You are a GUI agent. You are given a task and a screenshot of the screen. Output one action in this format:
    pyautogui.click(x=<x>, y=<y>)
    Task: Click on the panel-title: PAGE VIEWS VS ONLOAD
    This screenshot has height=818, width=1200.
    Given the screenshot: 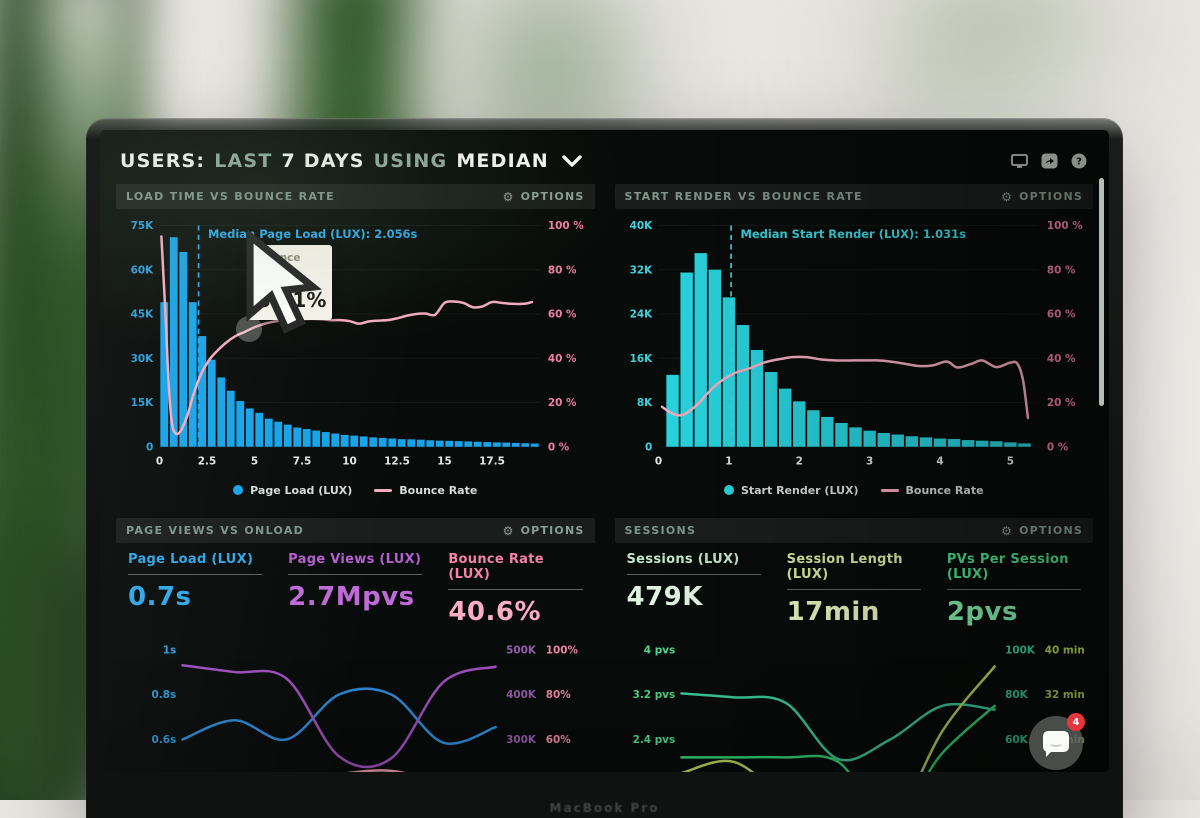 What is the action you would take?
    pyautogui.click(x=215, y=530)
    